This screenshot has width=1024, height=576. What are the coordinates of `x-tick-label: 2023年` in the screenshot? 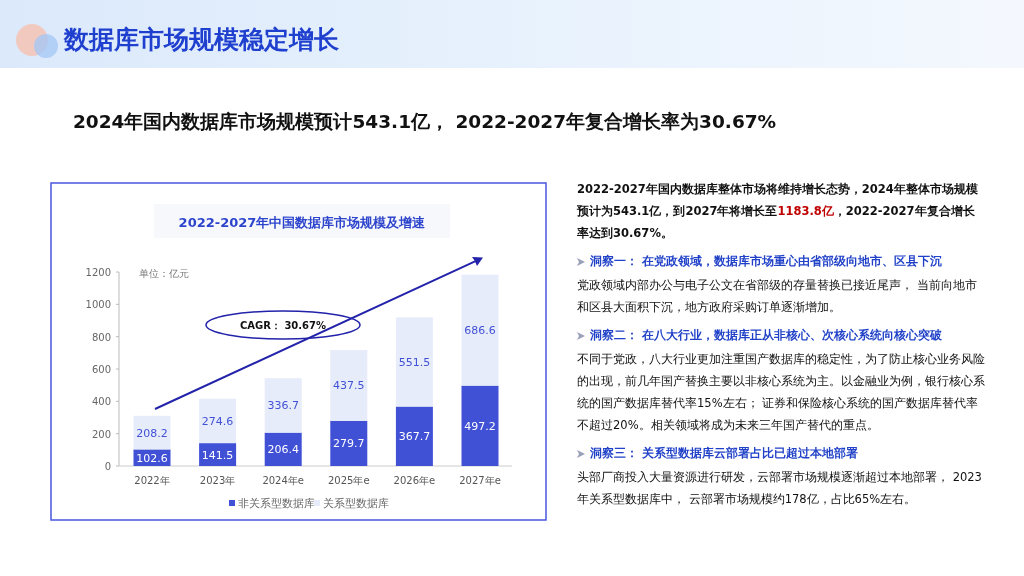 It's located at (217, 480).